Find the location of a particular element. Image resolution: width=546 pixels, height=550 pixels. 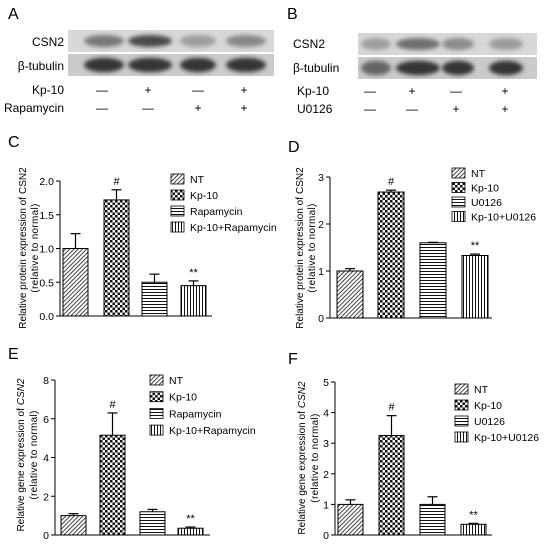

significance-label: # is located at coordinates (391, 182).